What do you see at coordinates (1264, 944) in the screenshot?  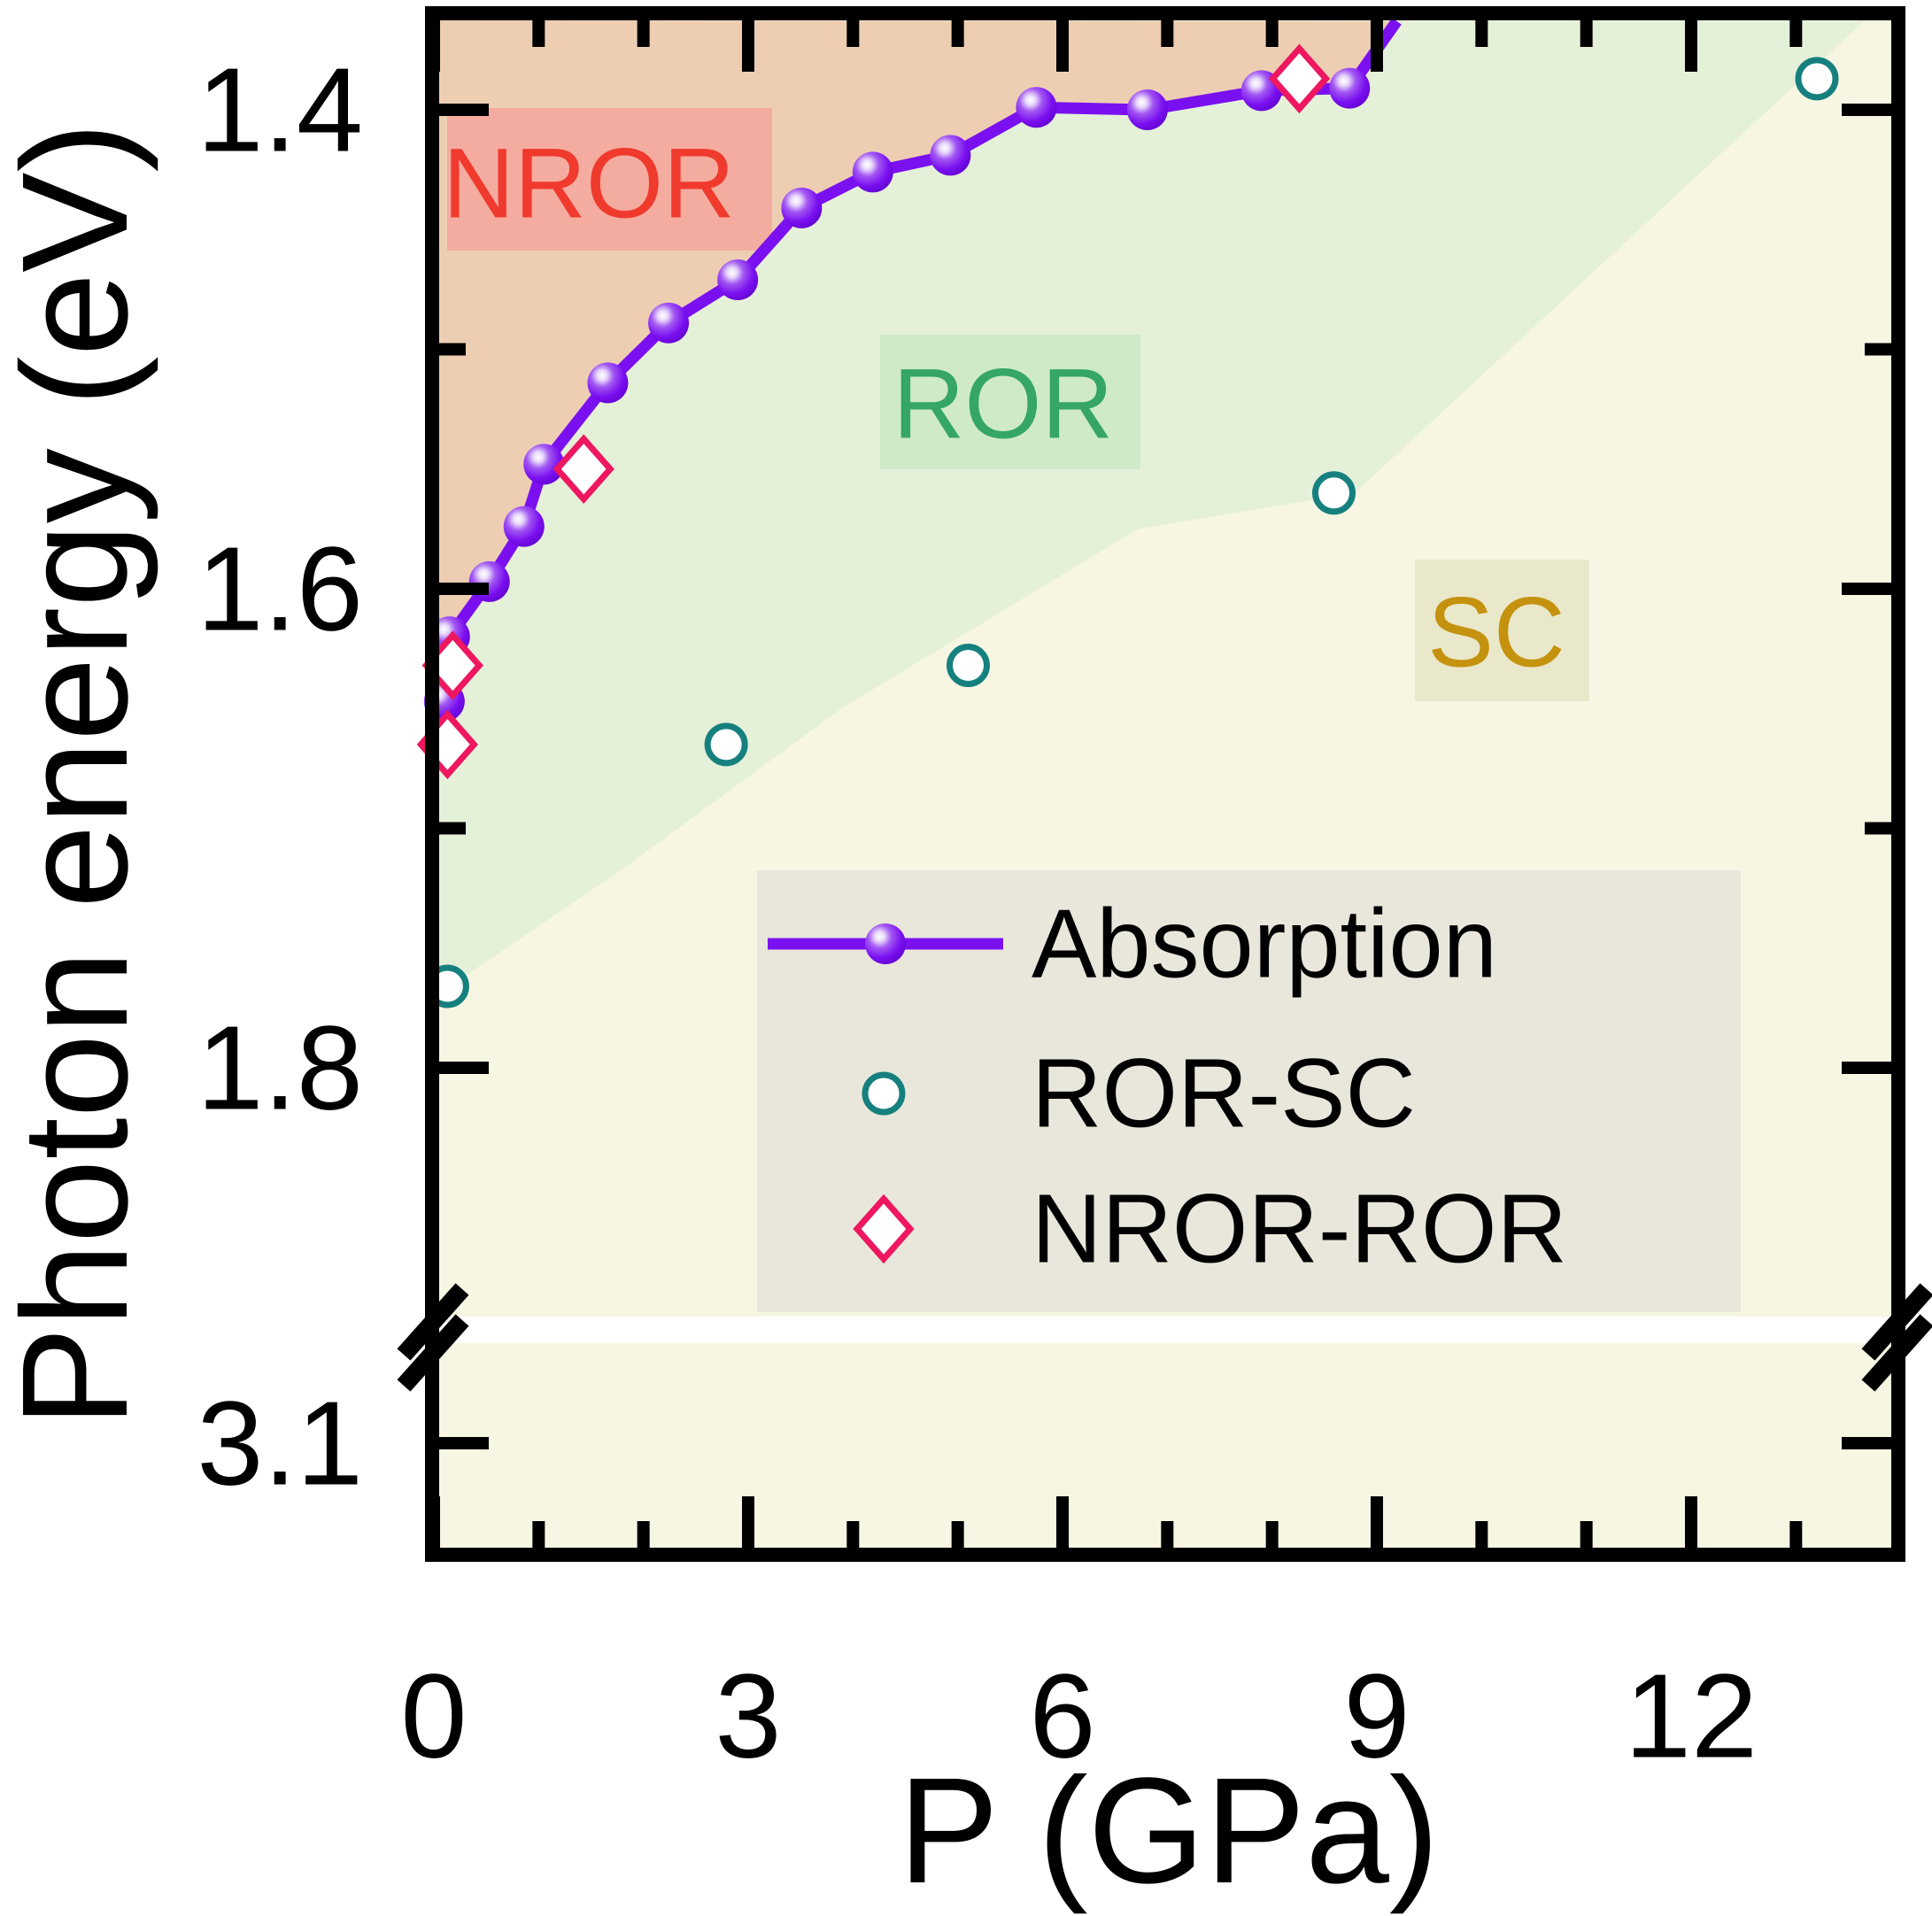 I see `legend-label-absorption: Absorption` at bounding box center [1264, 944].